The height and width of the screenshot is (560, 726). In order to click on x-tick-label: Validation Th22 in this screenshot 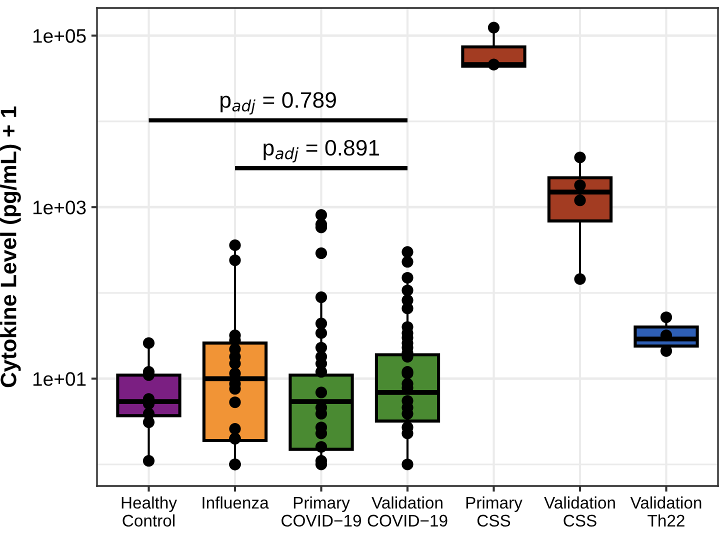, I will do `click(666, 511)`.